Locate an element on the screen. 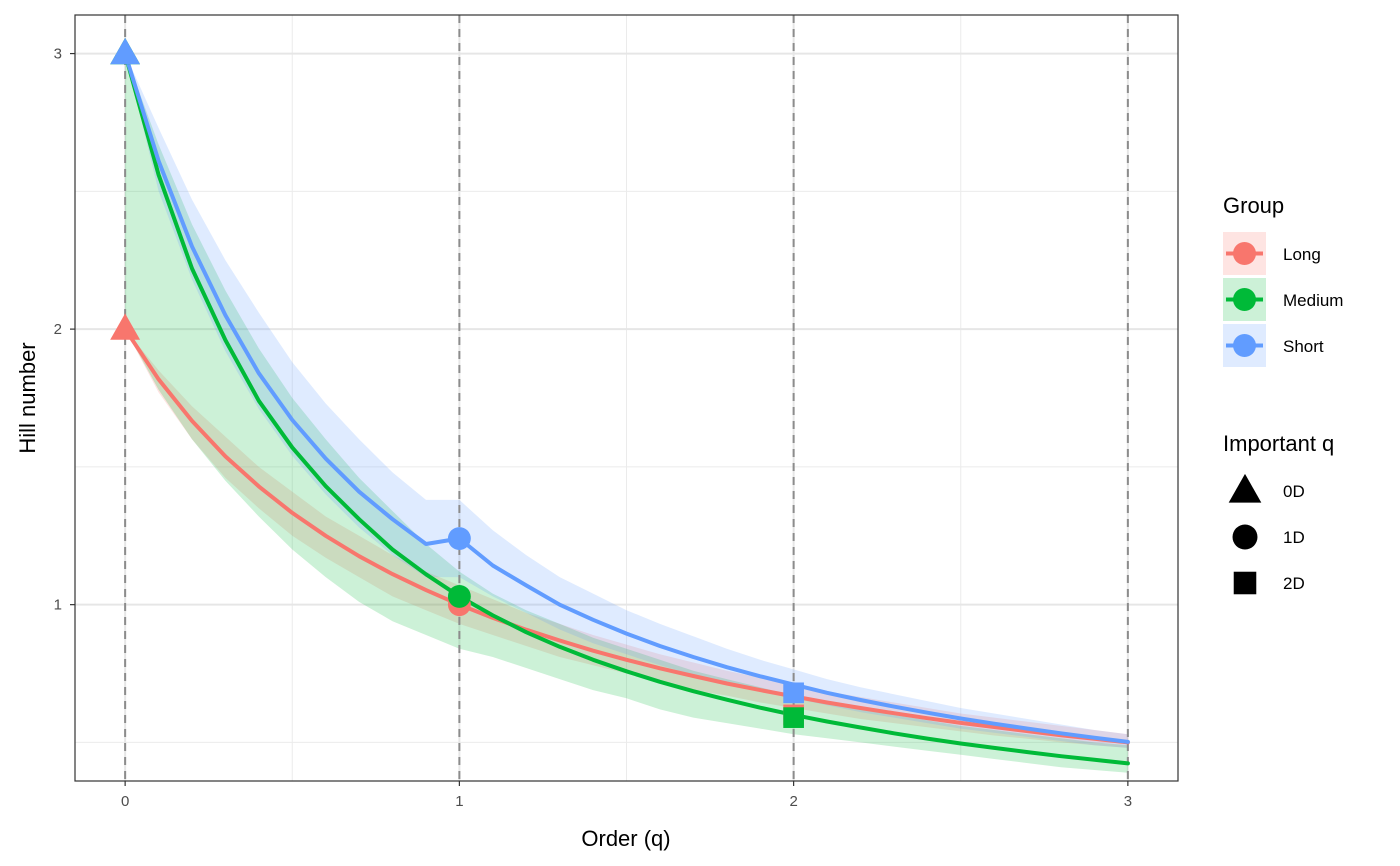  point-medium-2d is located at coordinates (793, 717).